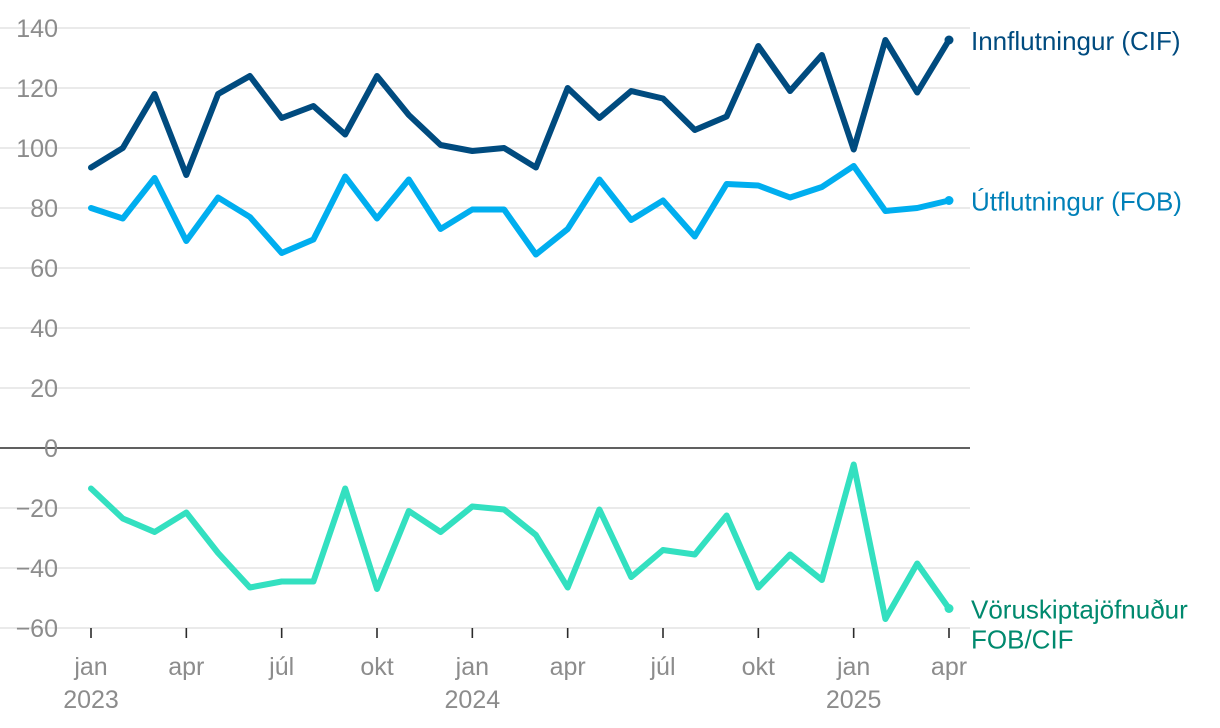 Image resolution: width=1220 pixels, height=728 pixels. What do you see at coordinates (37, 29) in the screenshot?
I see `y-tick-label: 140` at bounding box center [37, 29].